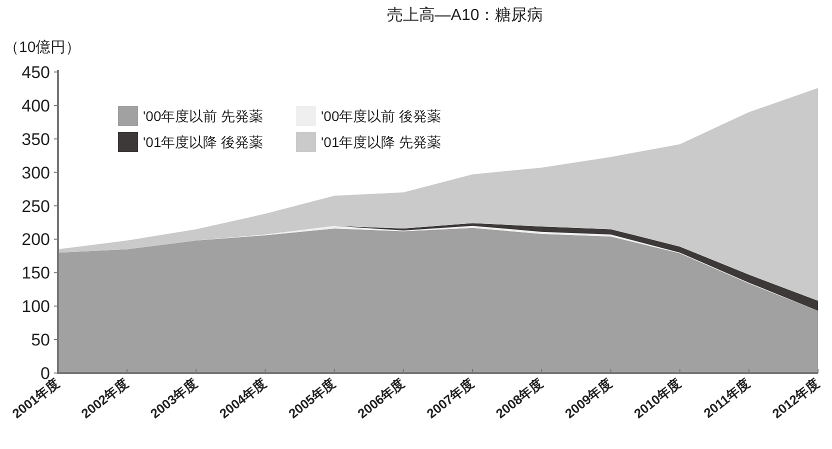 The height and width of the screenshot is (449, 832). What do you see at coordinates (36, 72) in the screenshot?
I see `y-tick-label: 450` at bounding box center [36, 72].